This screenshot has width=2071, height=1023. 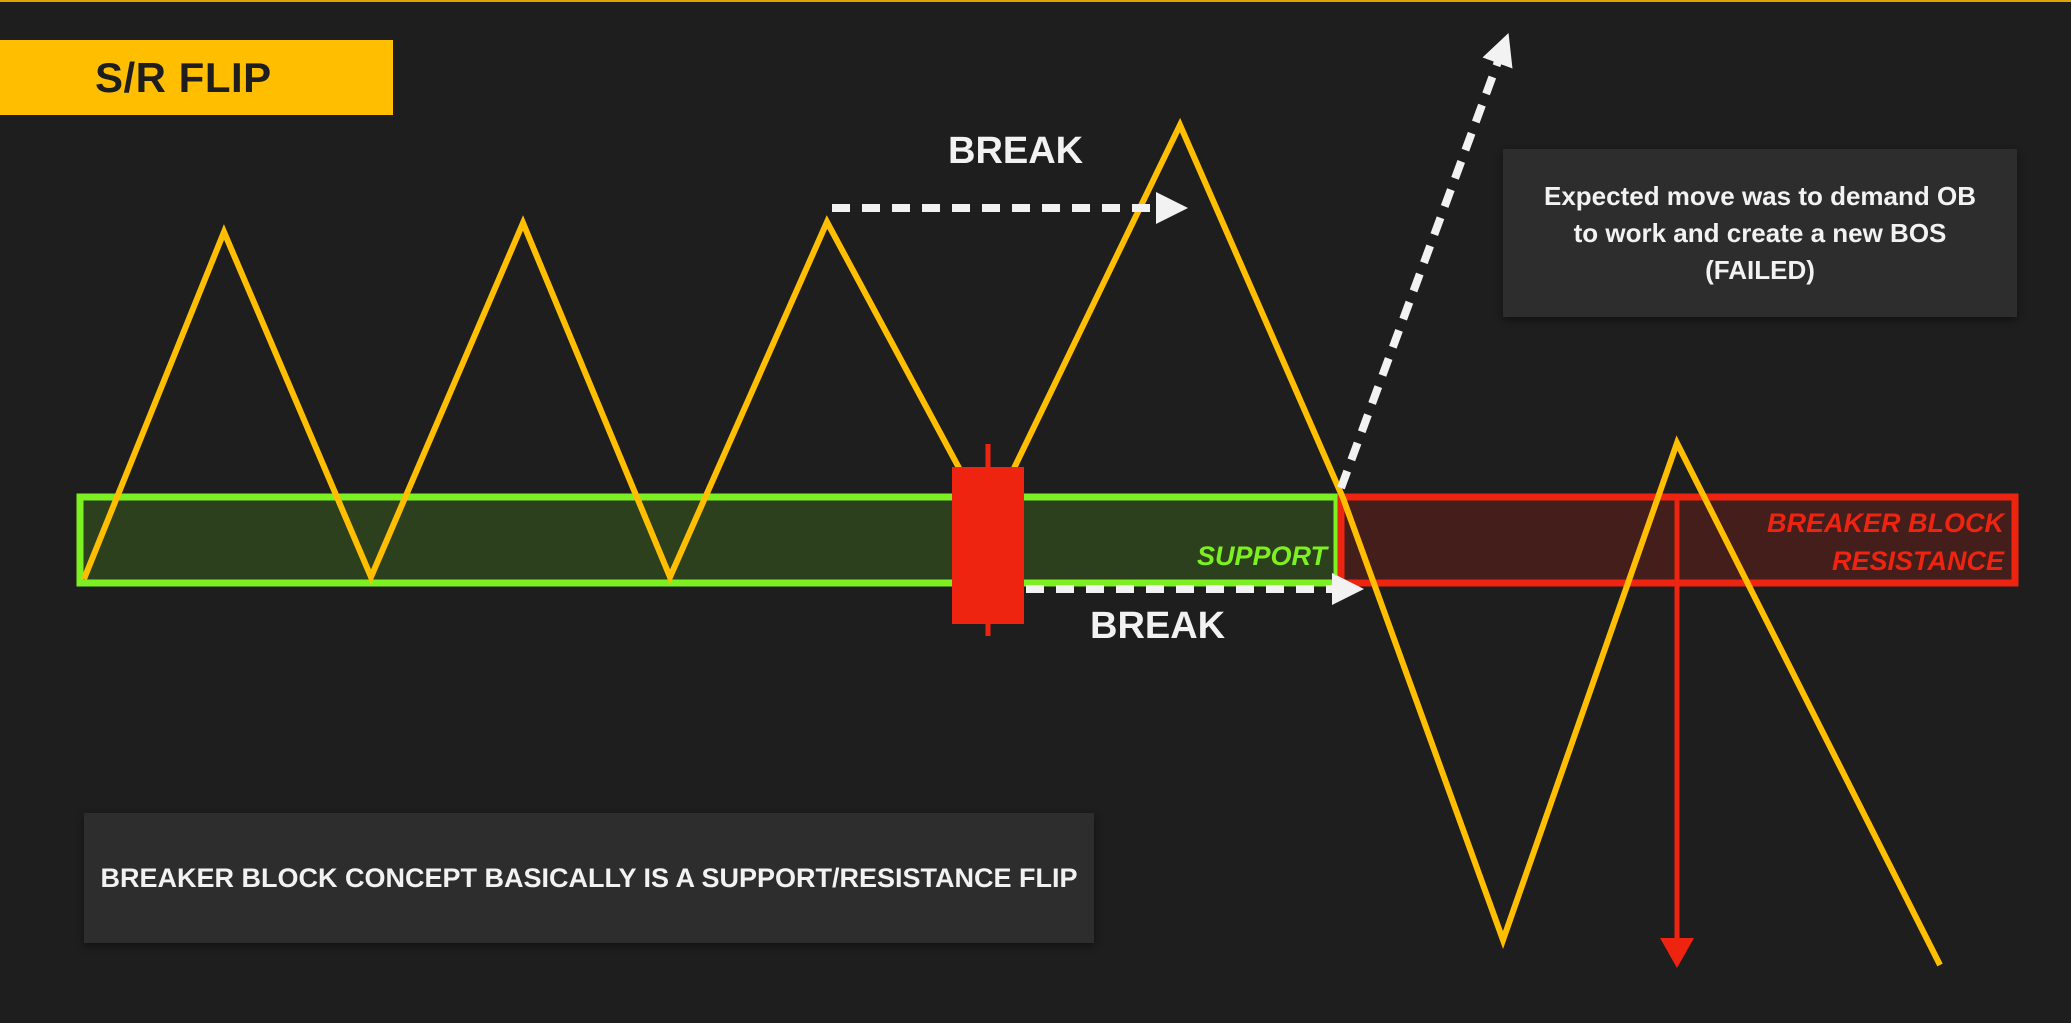 I want to click on support-zone, so click(x=708, y=540).